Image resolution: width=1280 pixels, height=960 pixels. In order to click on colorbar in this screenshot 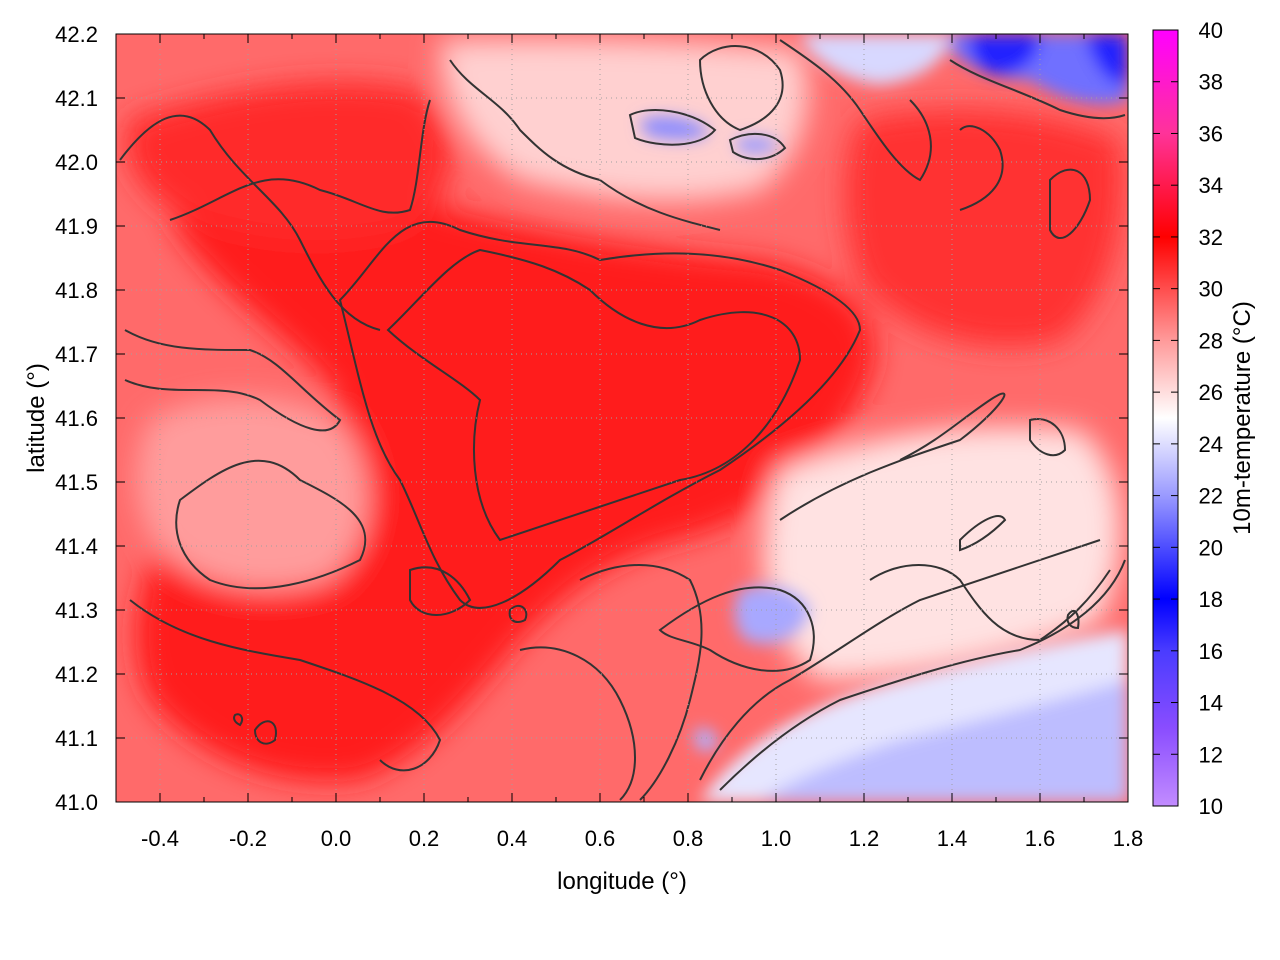, I will do `click(1165, 418)`.